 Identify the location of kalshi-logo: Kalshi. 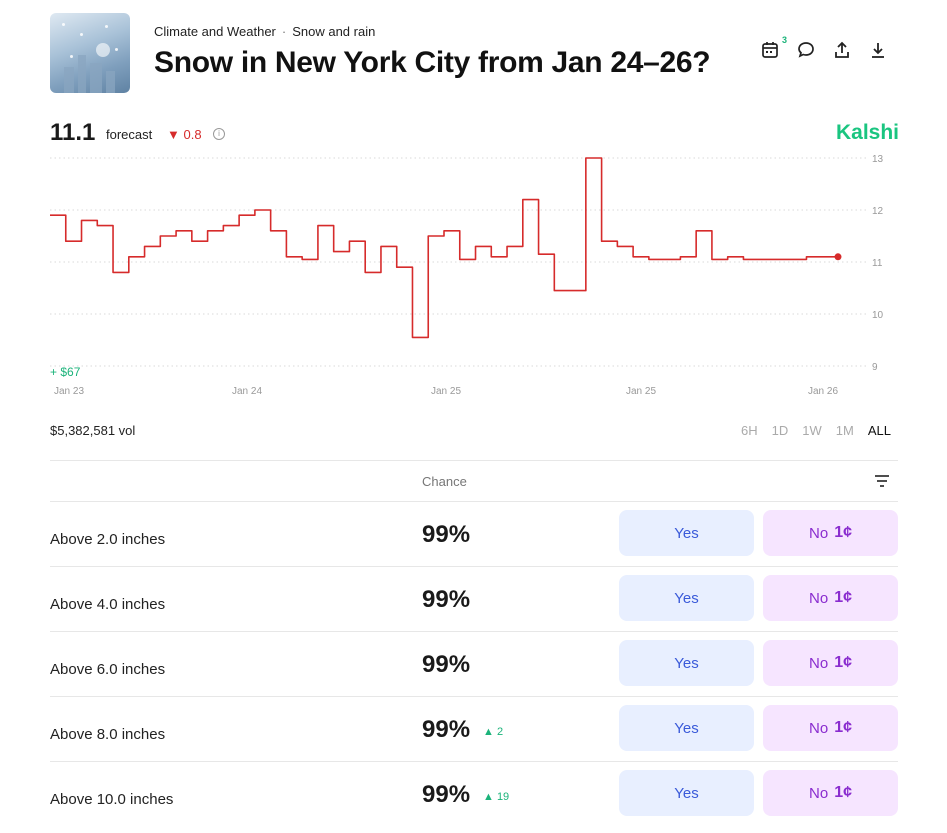
(868, 132).